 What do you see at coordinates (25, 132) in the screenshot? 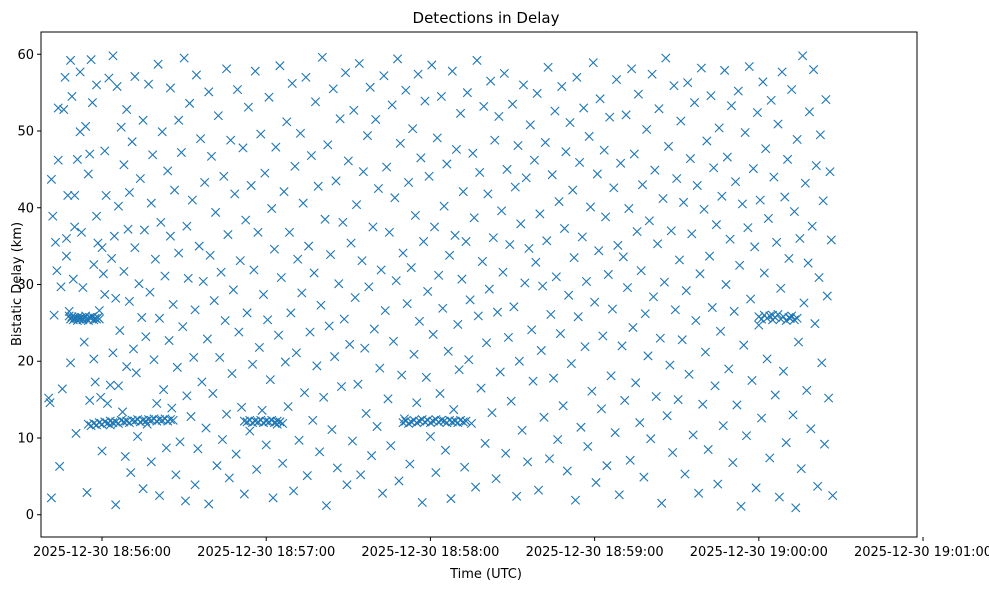
I see `y-tick-label: 50` at bounding box center [25, 132].